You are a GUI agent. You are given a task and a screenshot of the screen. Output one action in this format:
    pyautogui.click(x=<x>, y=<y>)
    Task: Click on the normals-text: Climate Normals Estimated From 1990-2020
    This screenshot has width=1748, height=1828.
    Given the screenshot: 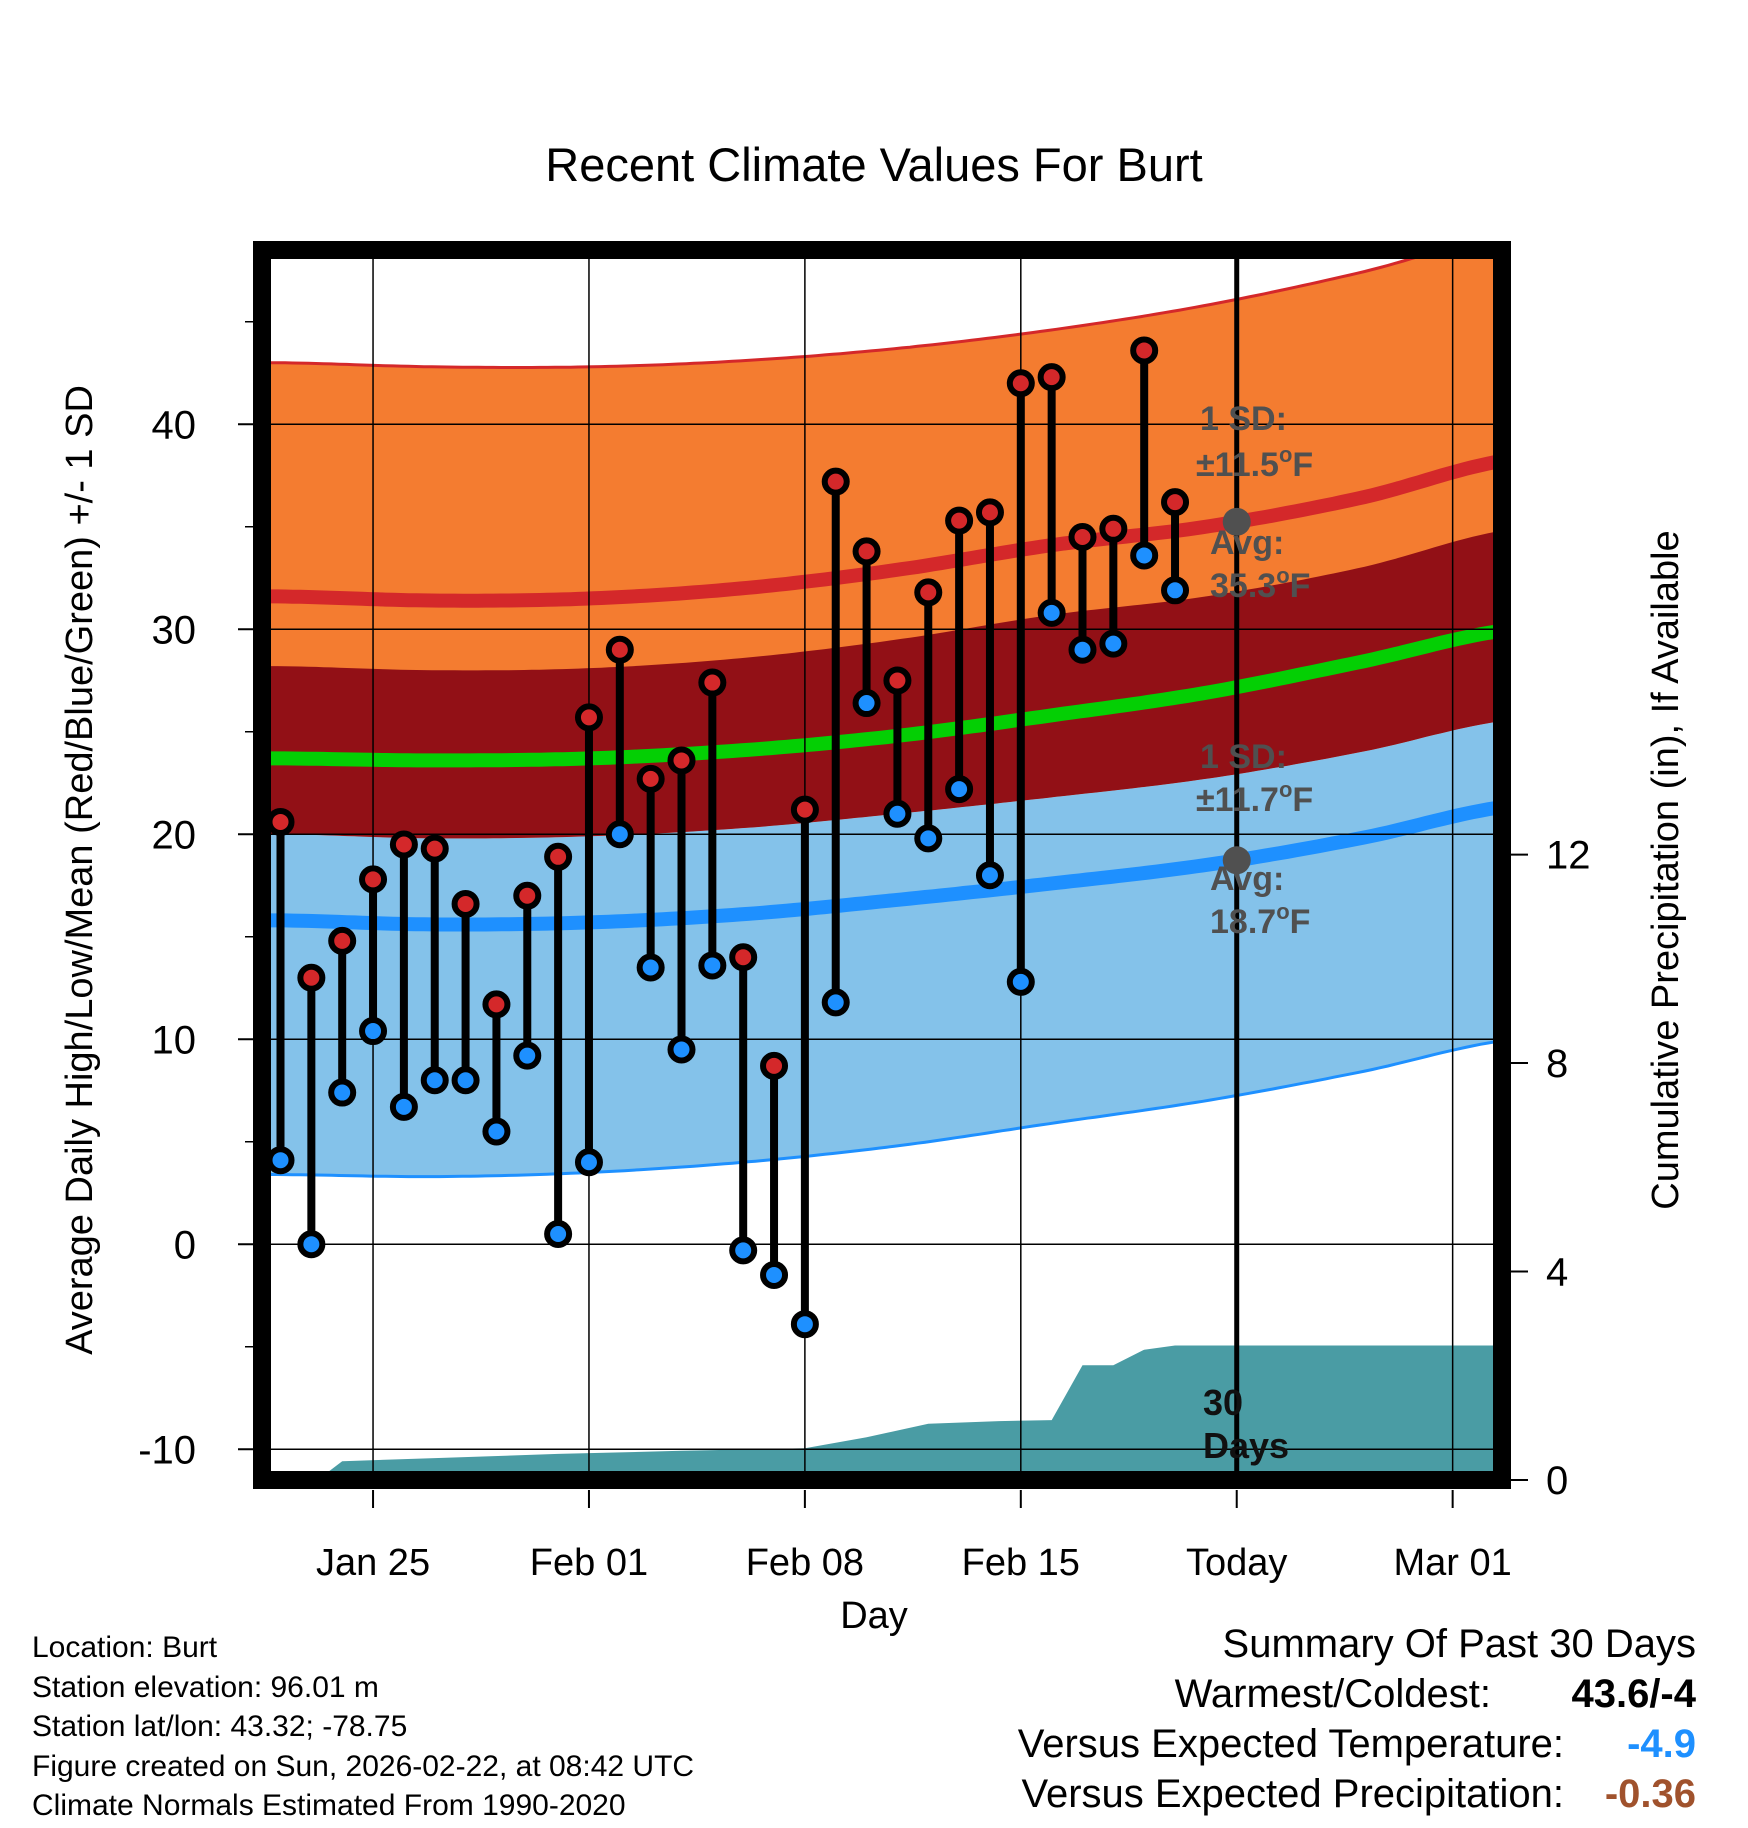 What is the action you would take?
    pyautogui.click(x=329, y=1805)
    